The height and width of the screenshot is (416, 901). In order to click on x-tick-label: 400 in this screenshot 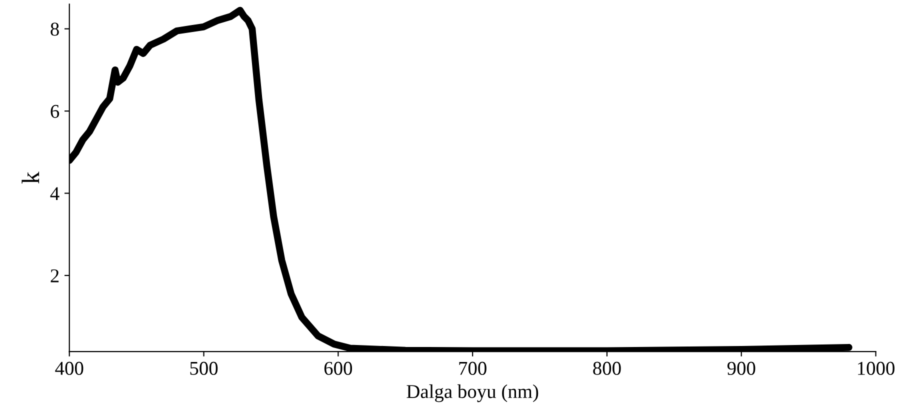, I will do `click(69, 368)`.